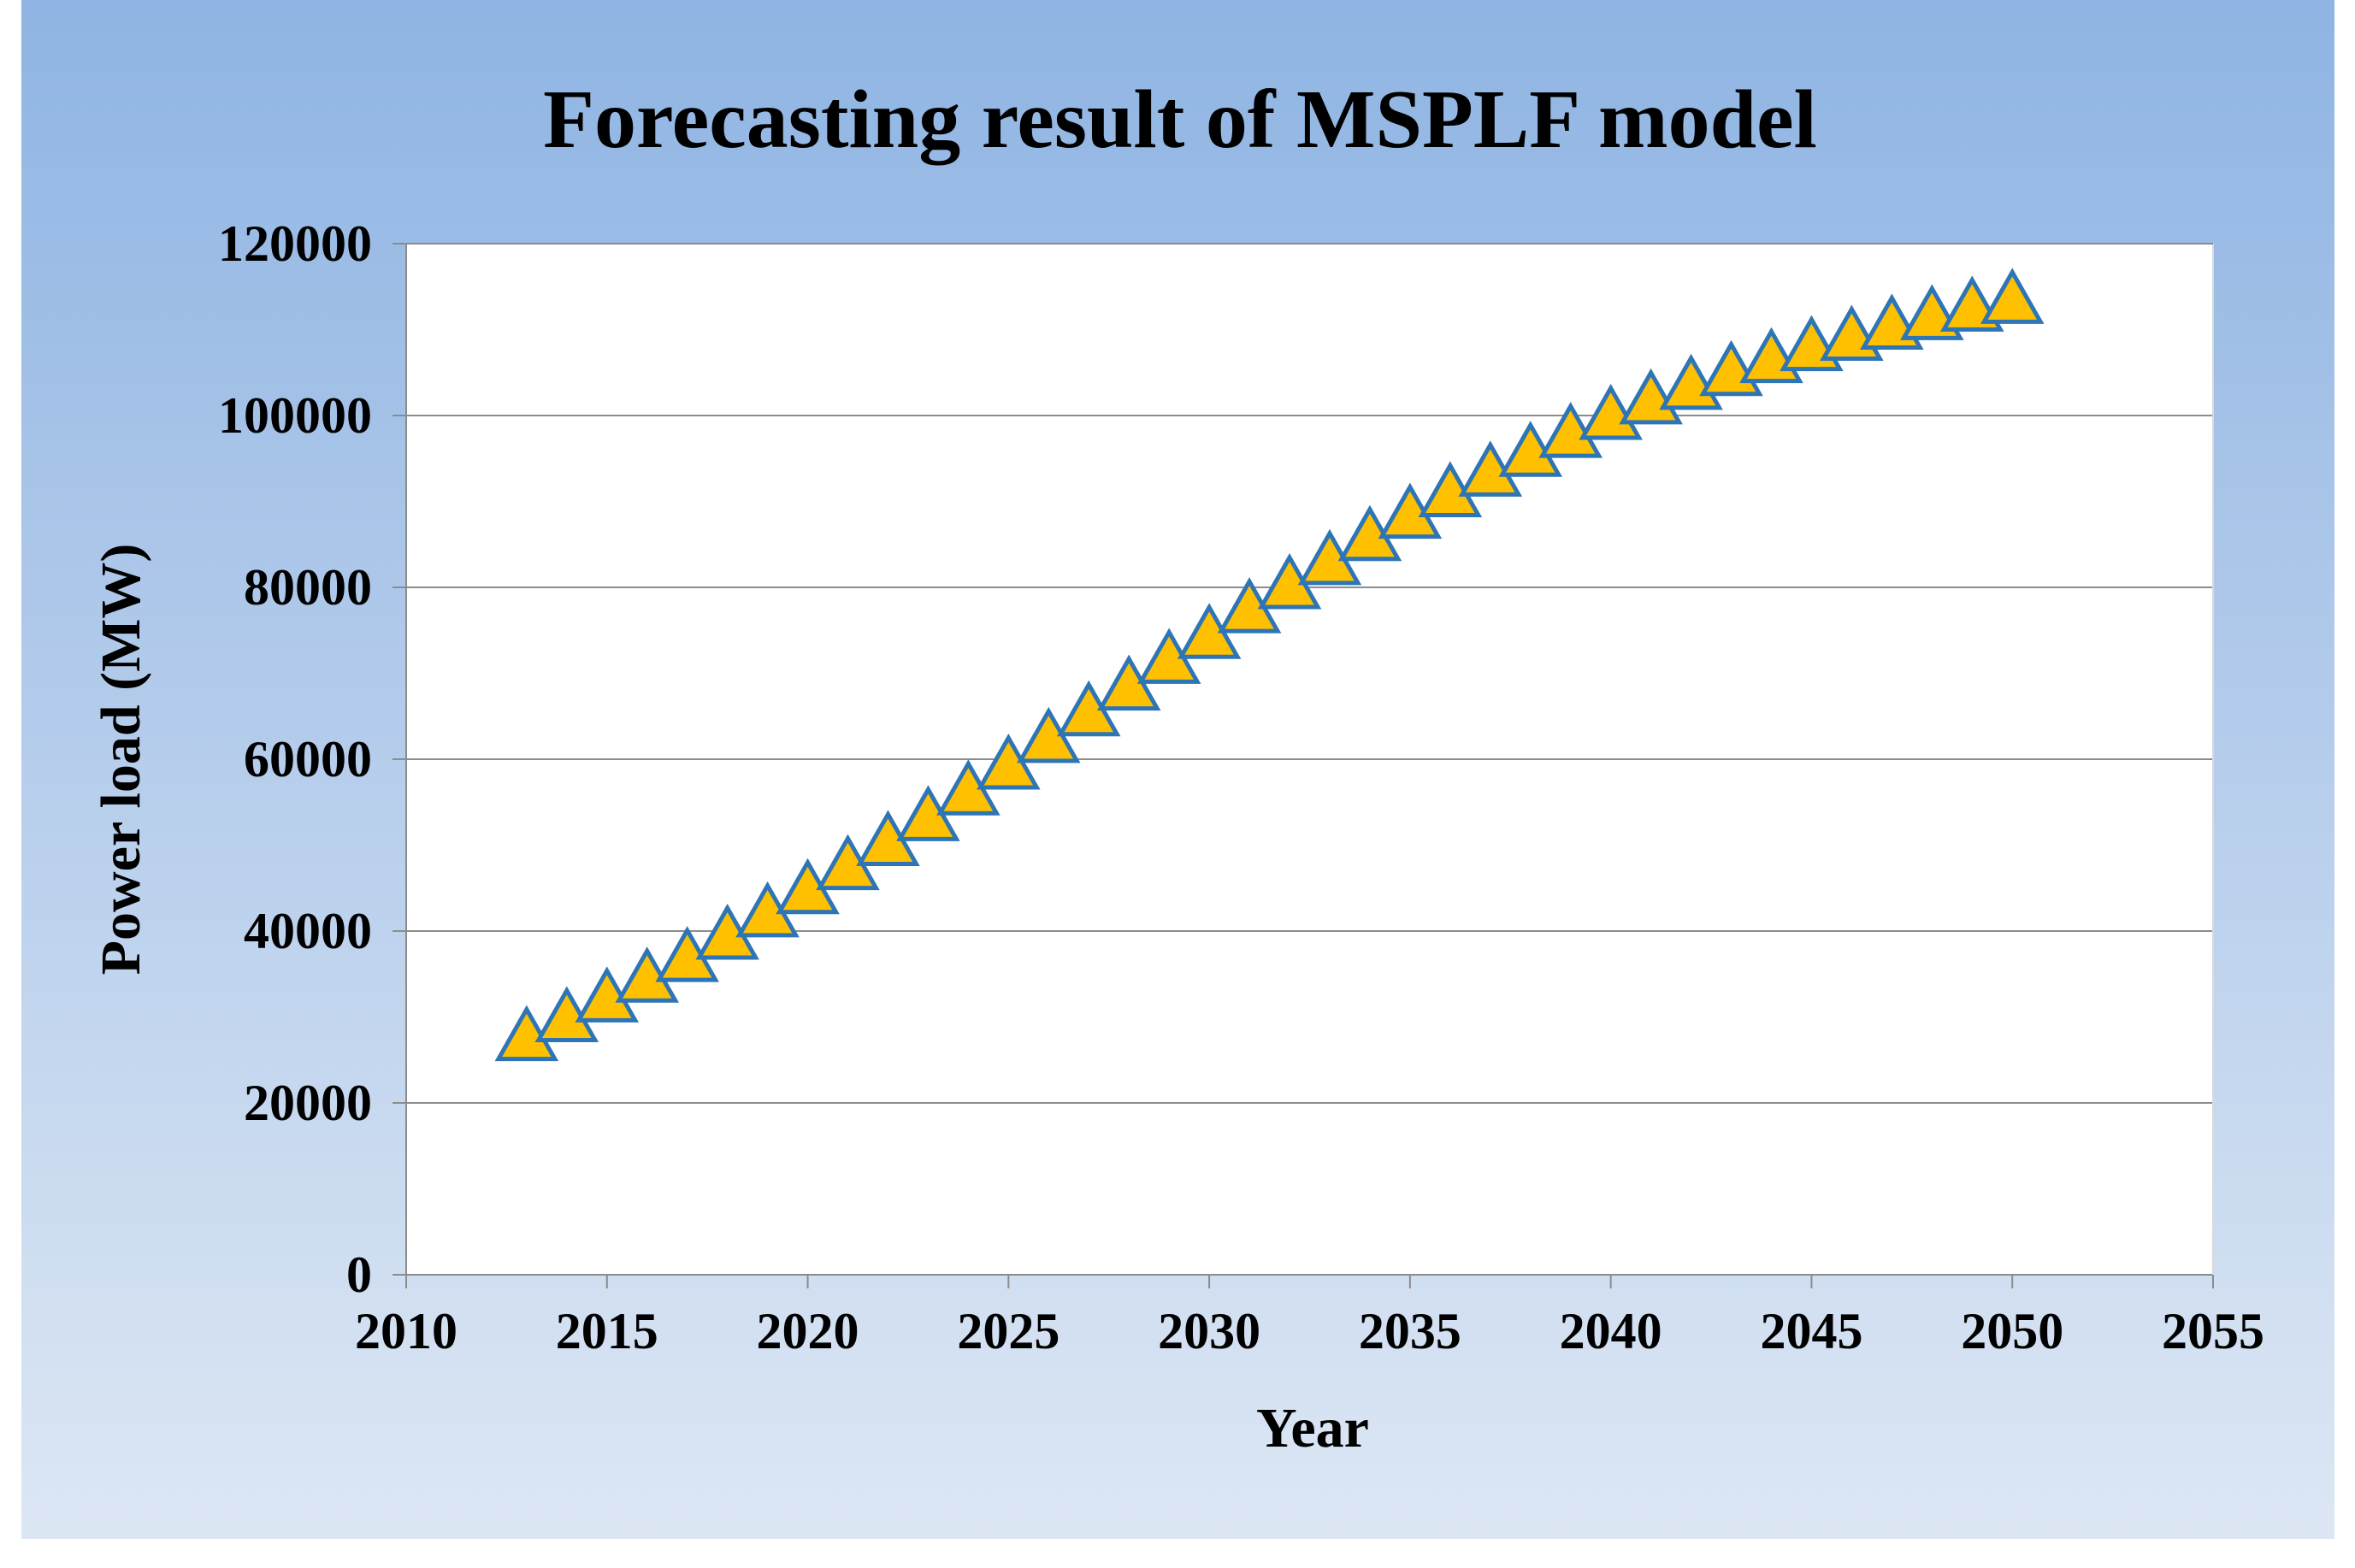 The height and width of the screenshot is (1568, 2355). I want to click on chart-title: Forecasting result of MSPLF model, so click(1180, 120).